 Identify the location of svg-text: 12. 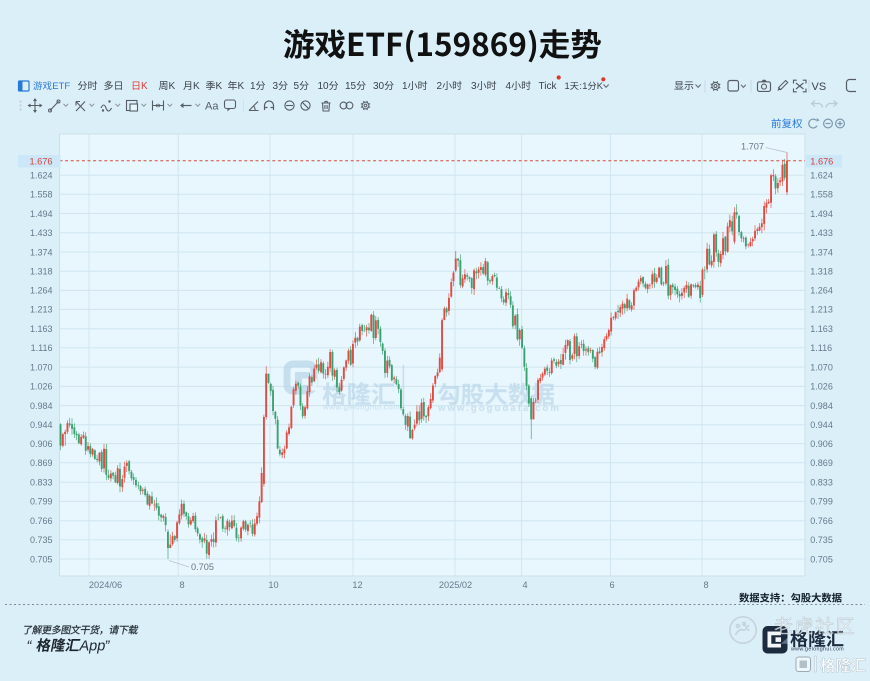
(357, 585).